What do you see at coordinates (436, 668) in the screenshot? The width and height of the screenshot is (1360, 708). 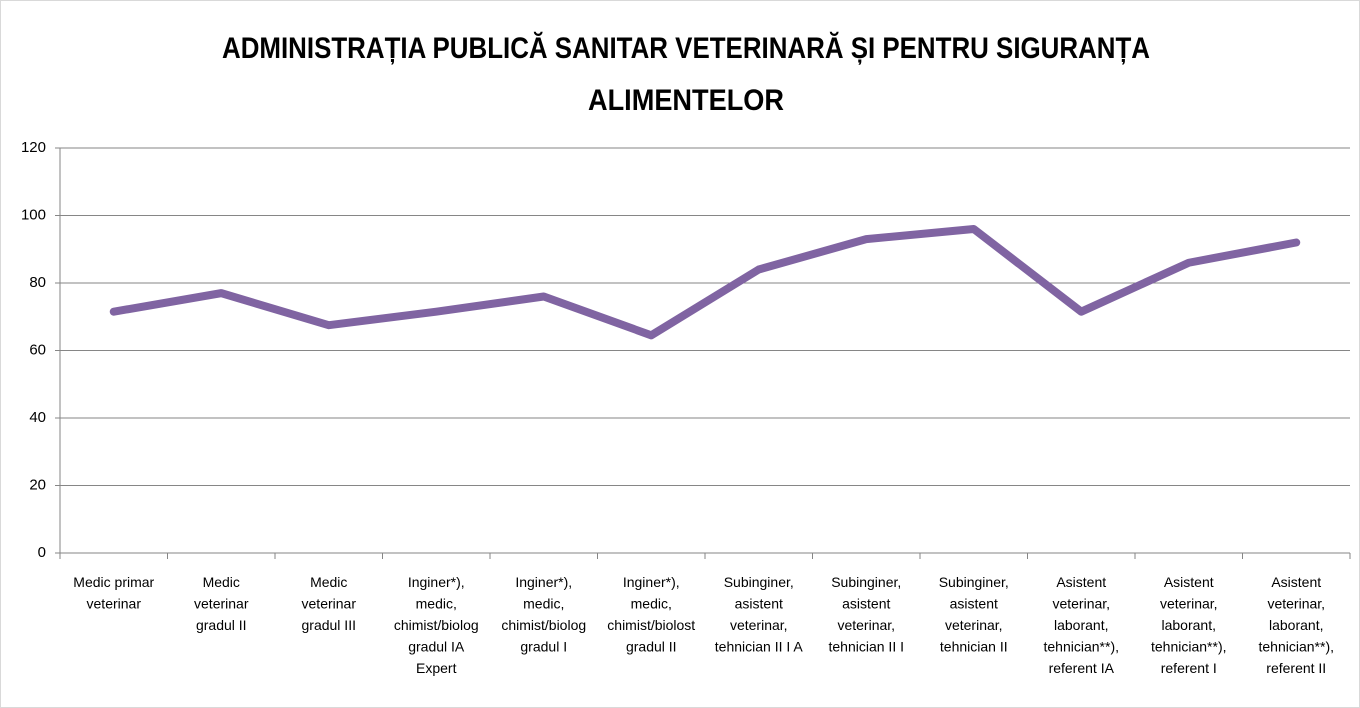 I see `x-tick-label-line: Expert` at bounding box center [436, 668].